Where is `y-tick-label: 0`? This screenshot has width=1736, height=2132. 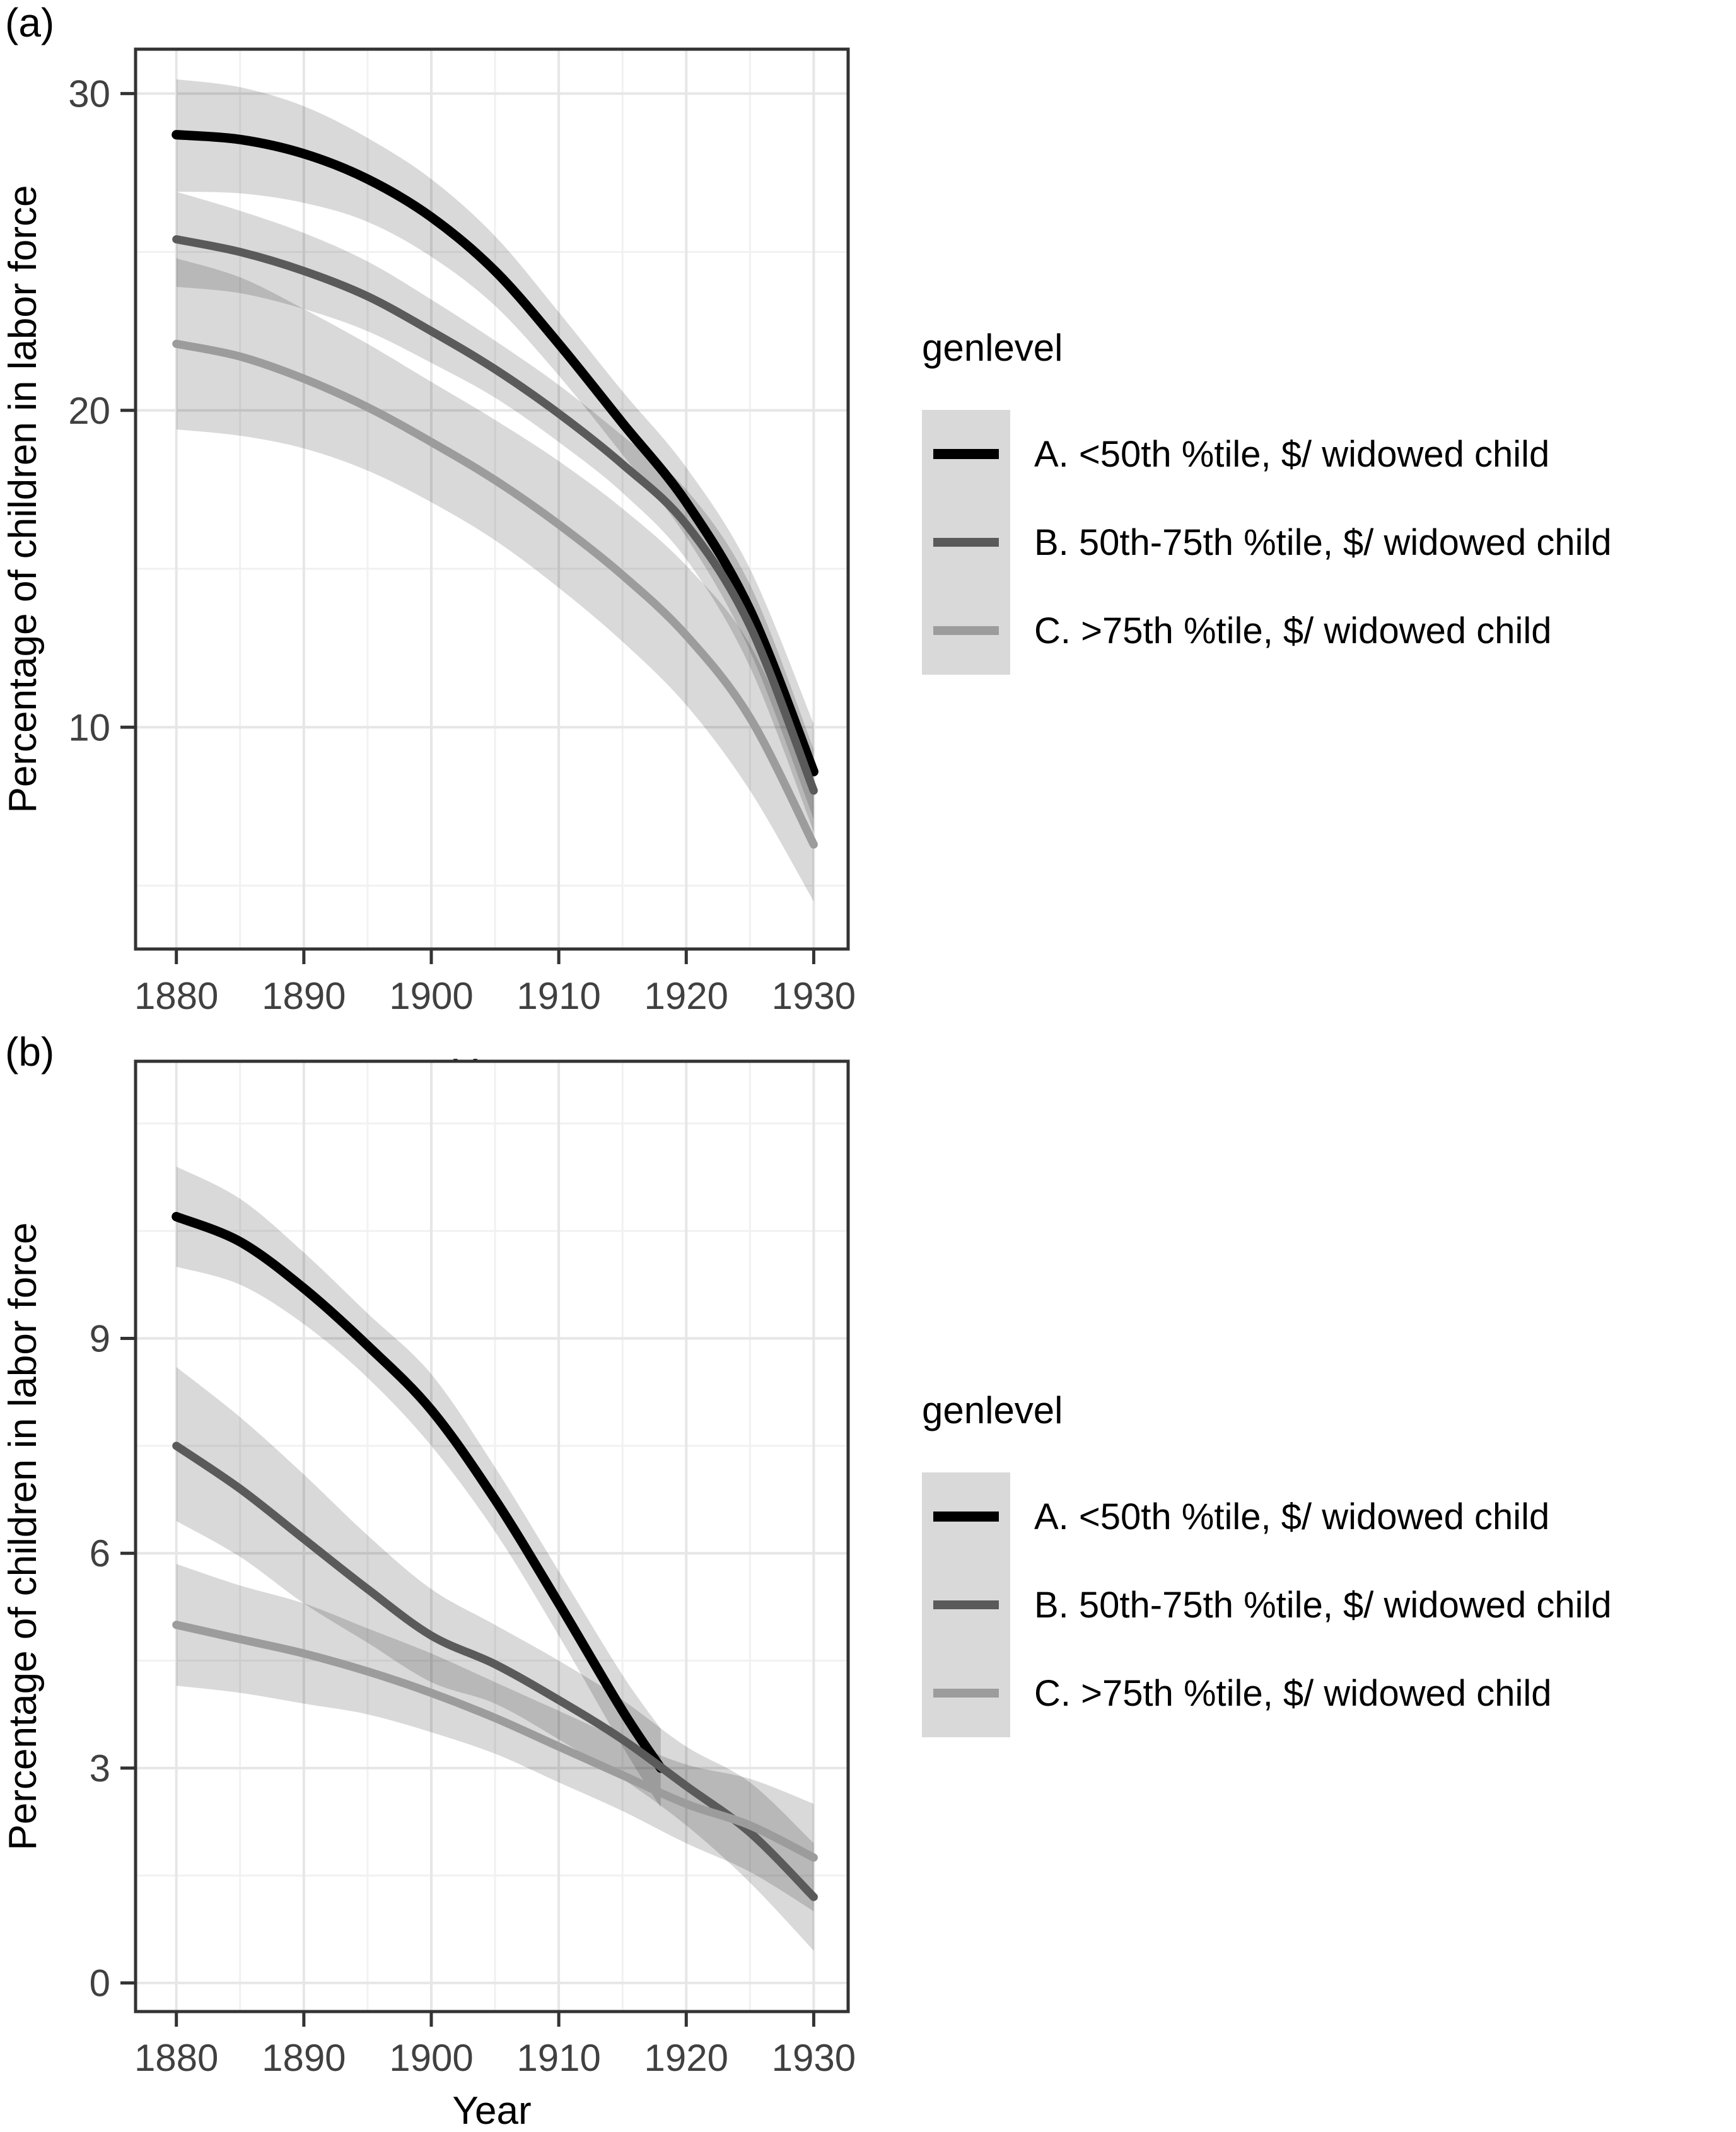
y-tick-label: 0 is located at coordinates (100, 1983).